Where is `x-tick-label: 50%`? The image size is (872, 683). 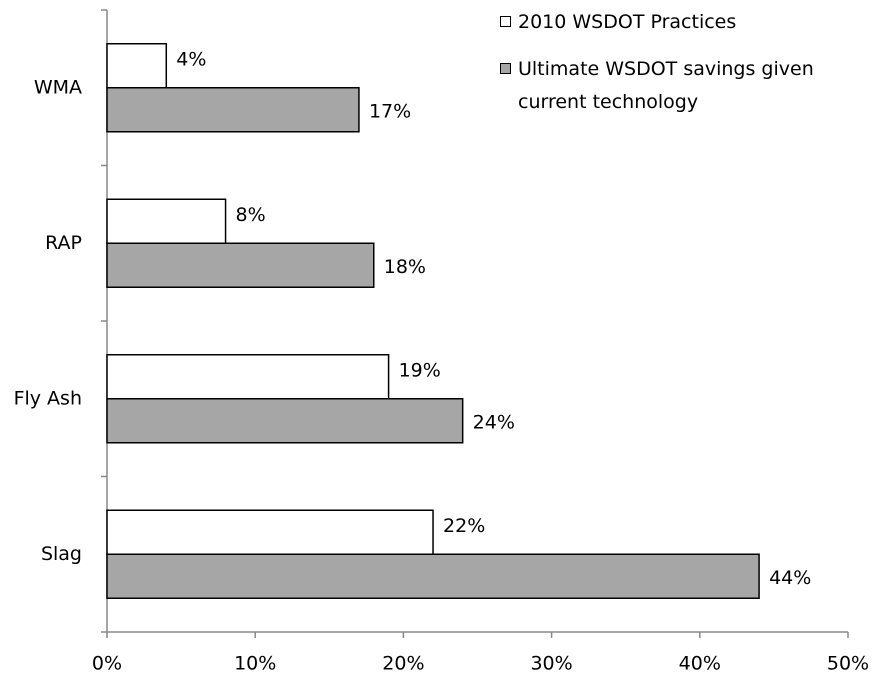 x-tick-label: 50% is located at coordinates (848, 664).